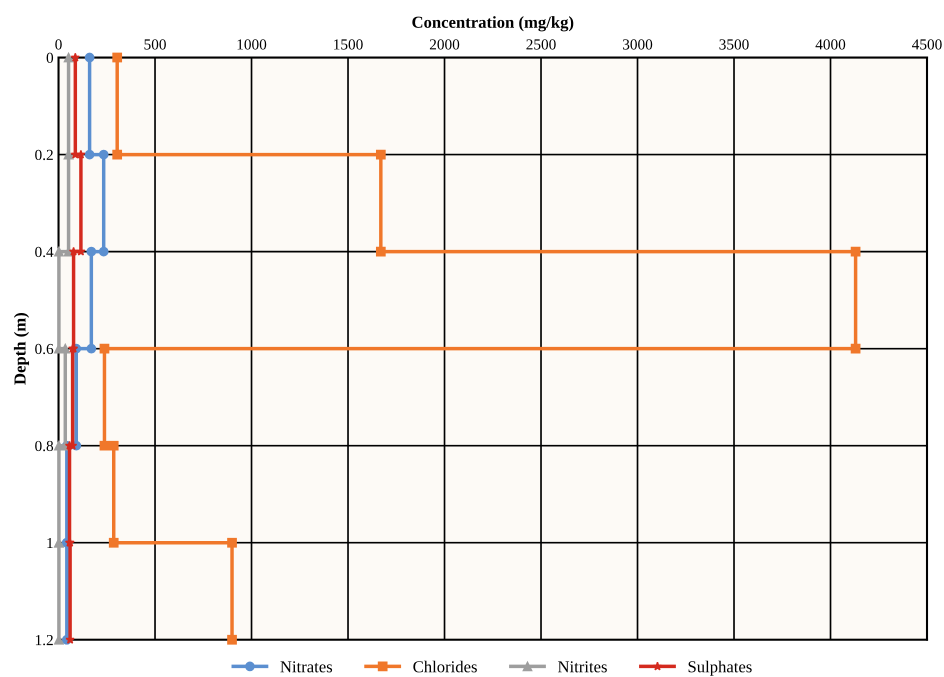 This screenshot has height=677, width=944. What do you see at coordinates (50, 57) in the screenshot?
I see `y-tick-label: 0` at bounding box center [50, 57].